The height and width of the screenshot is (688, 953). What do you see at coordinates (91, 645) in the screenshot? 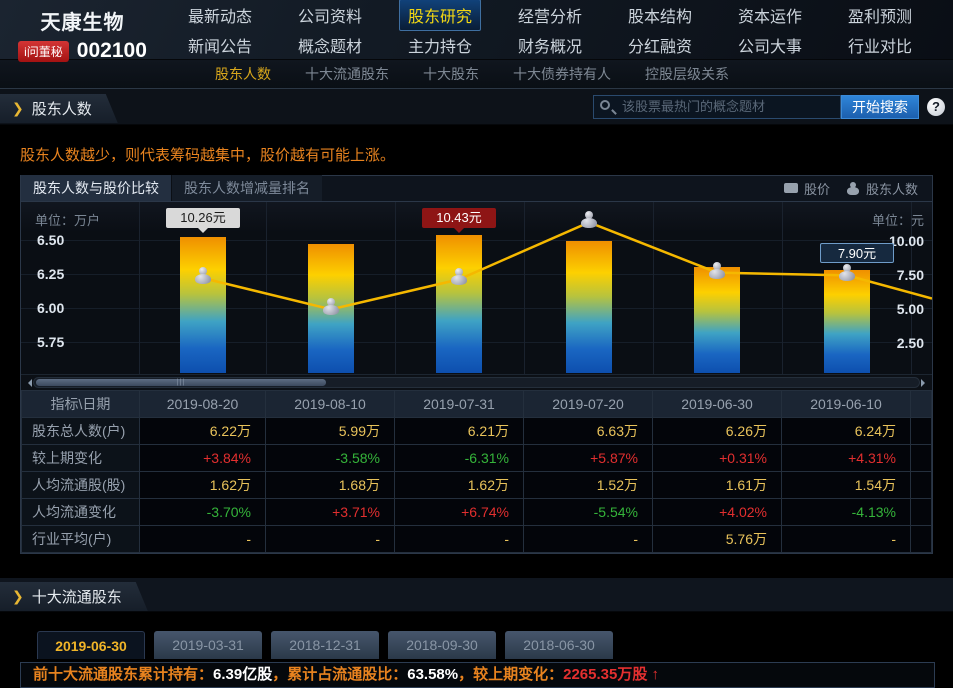
I see `date-tab-0: 2019-06-30` at bounding box center [91, 645].